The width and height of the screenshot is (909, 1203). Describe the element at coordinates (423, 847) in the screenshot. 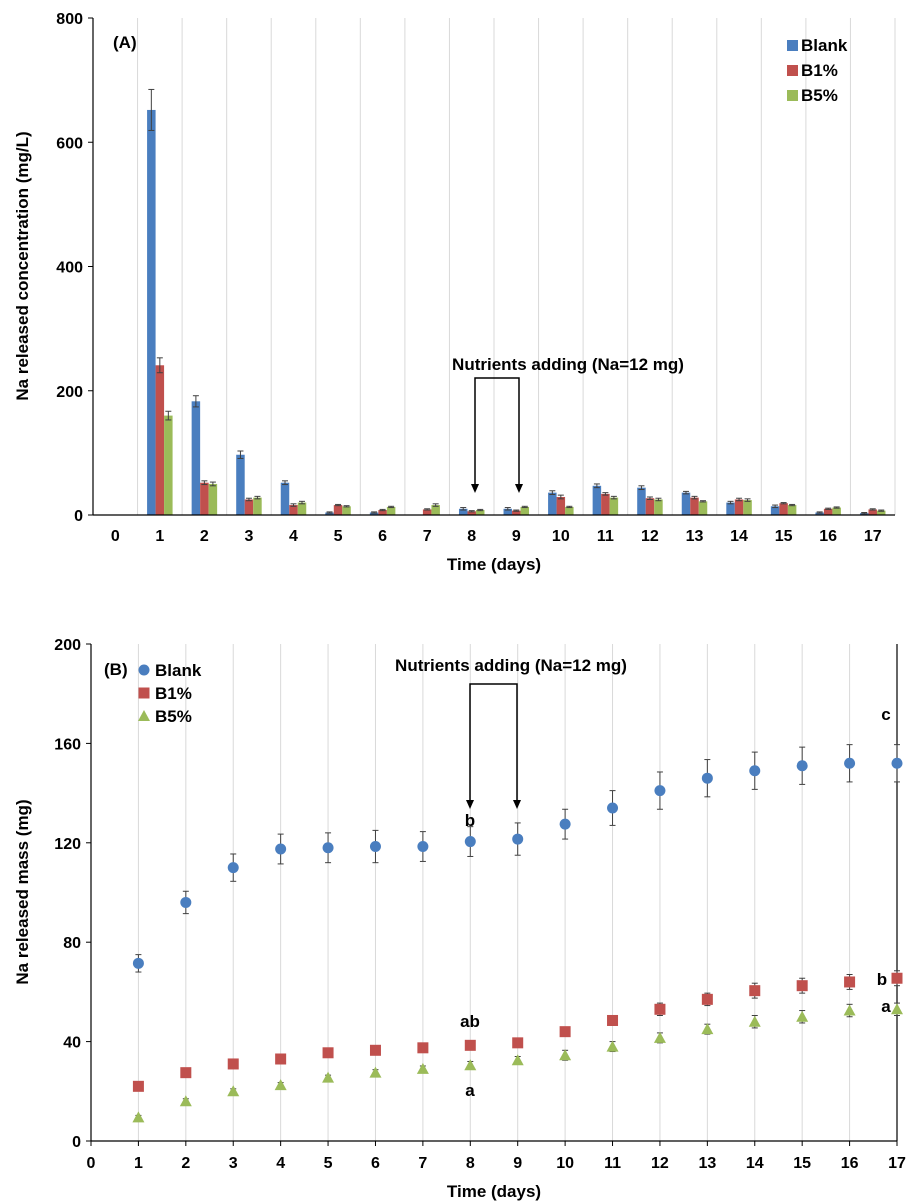

I see `point-blank-day7` at that location.